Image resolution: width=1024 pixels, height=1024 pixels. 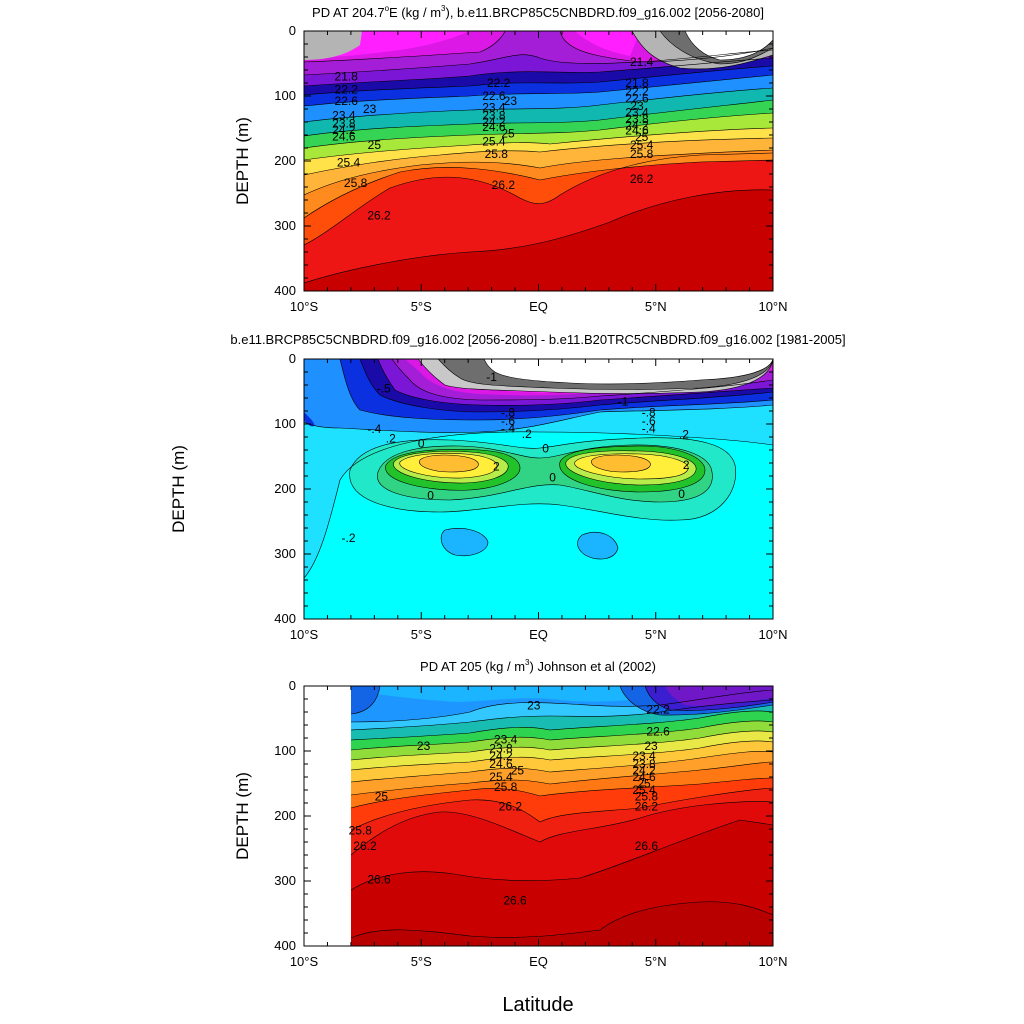 I want to click on contour-label: 21.8, so click(x=347, y=77).